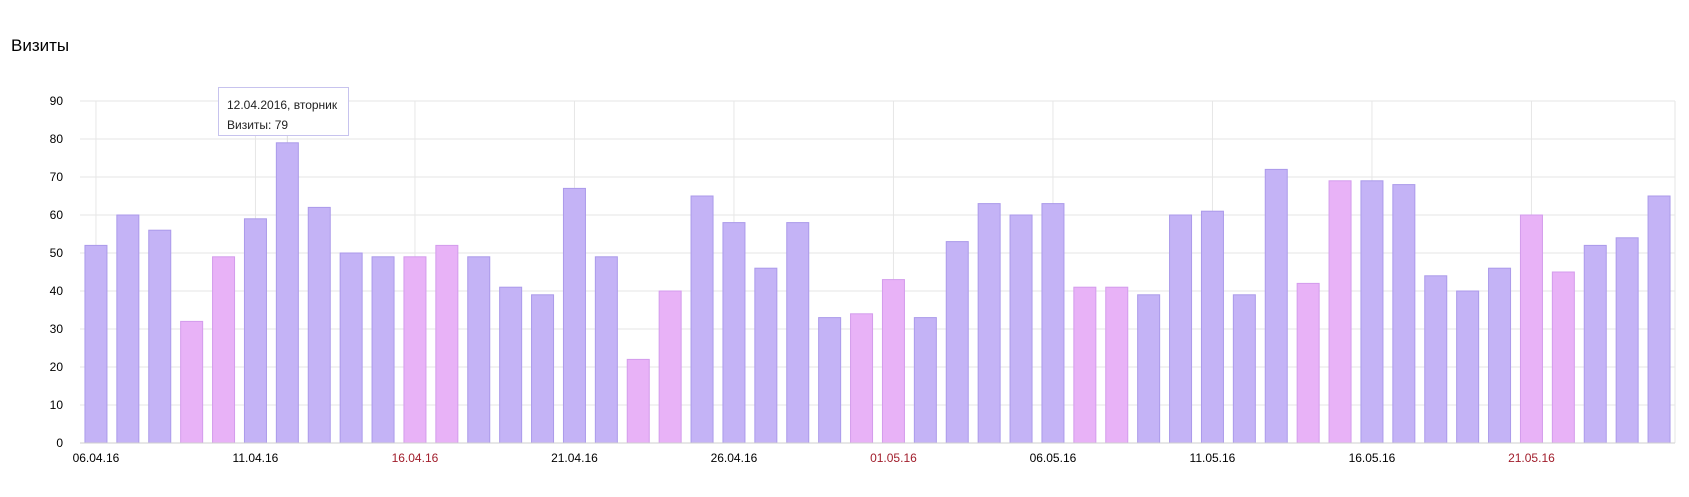 The height and width of the screenshot is (497, 1689). Describe the element at coordinates (57, 329) in the screenshot. I see `y-tick-label: 30` at that location.